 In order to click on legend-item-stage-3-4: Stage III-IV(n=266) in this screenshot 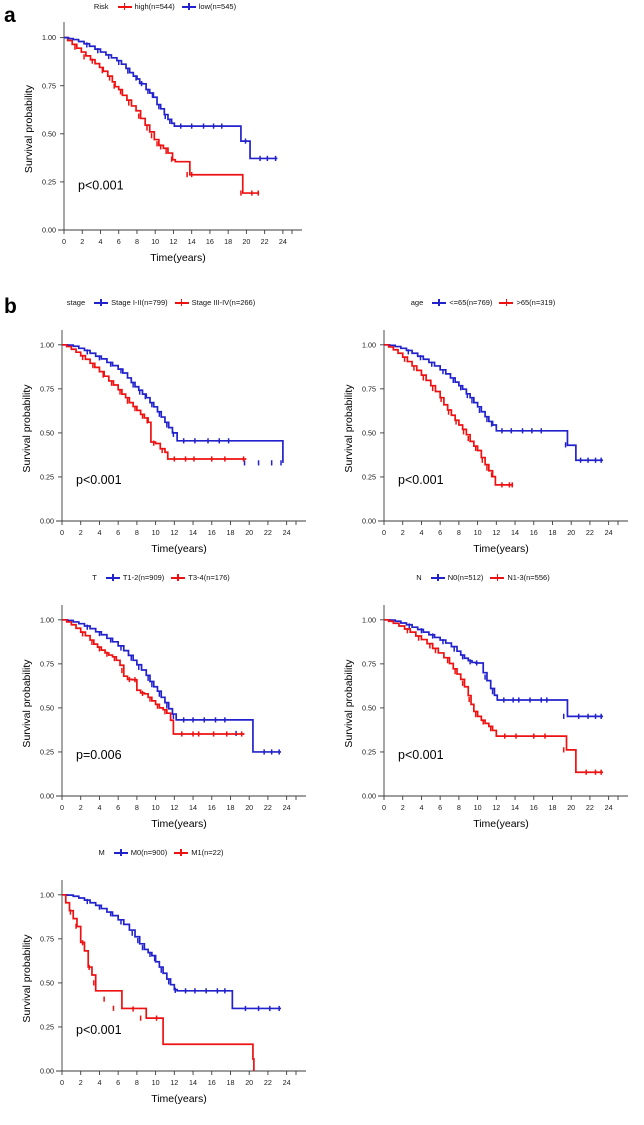, I will do `click(214, 302)`.